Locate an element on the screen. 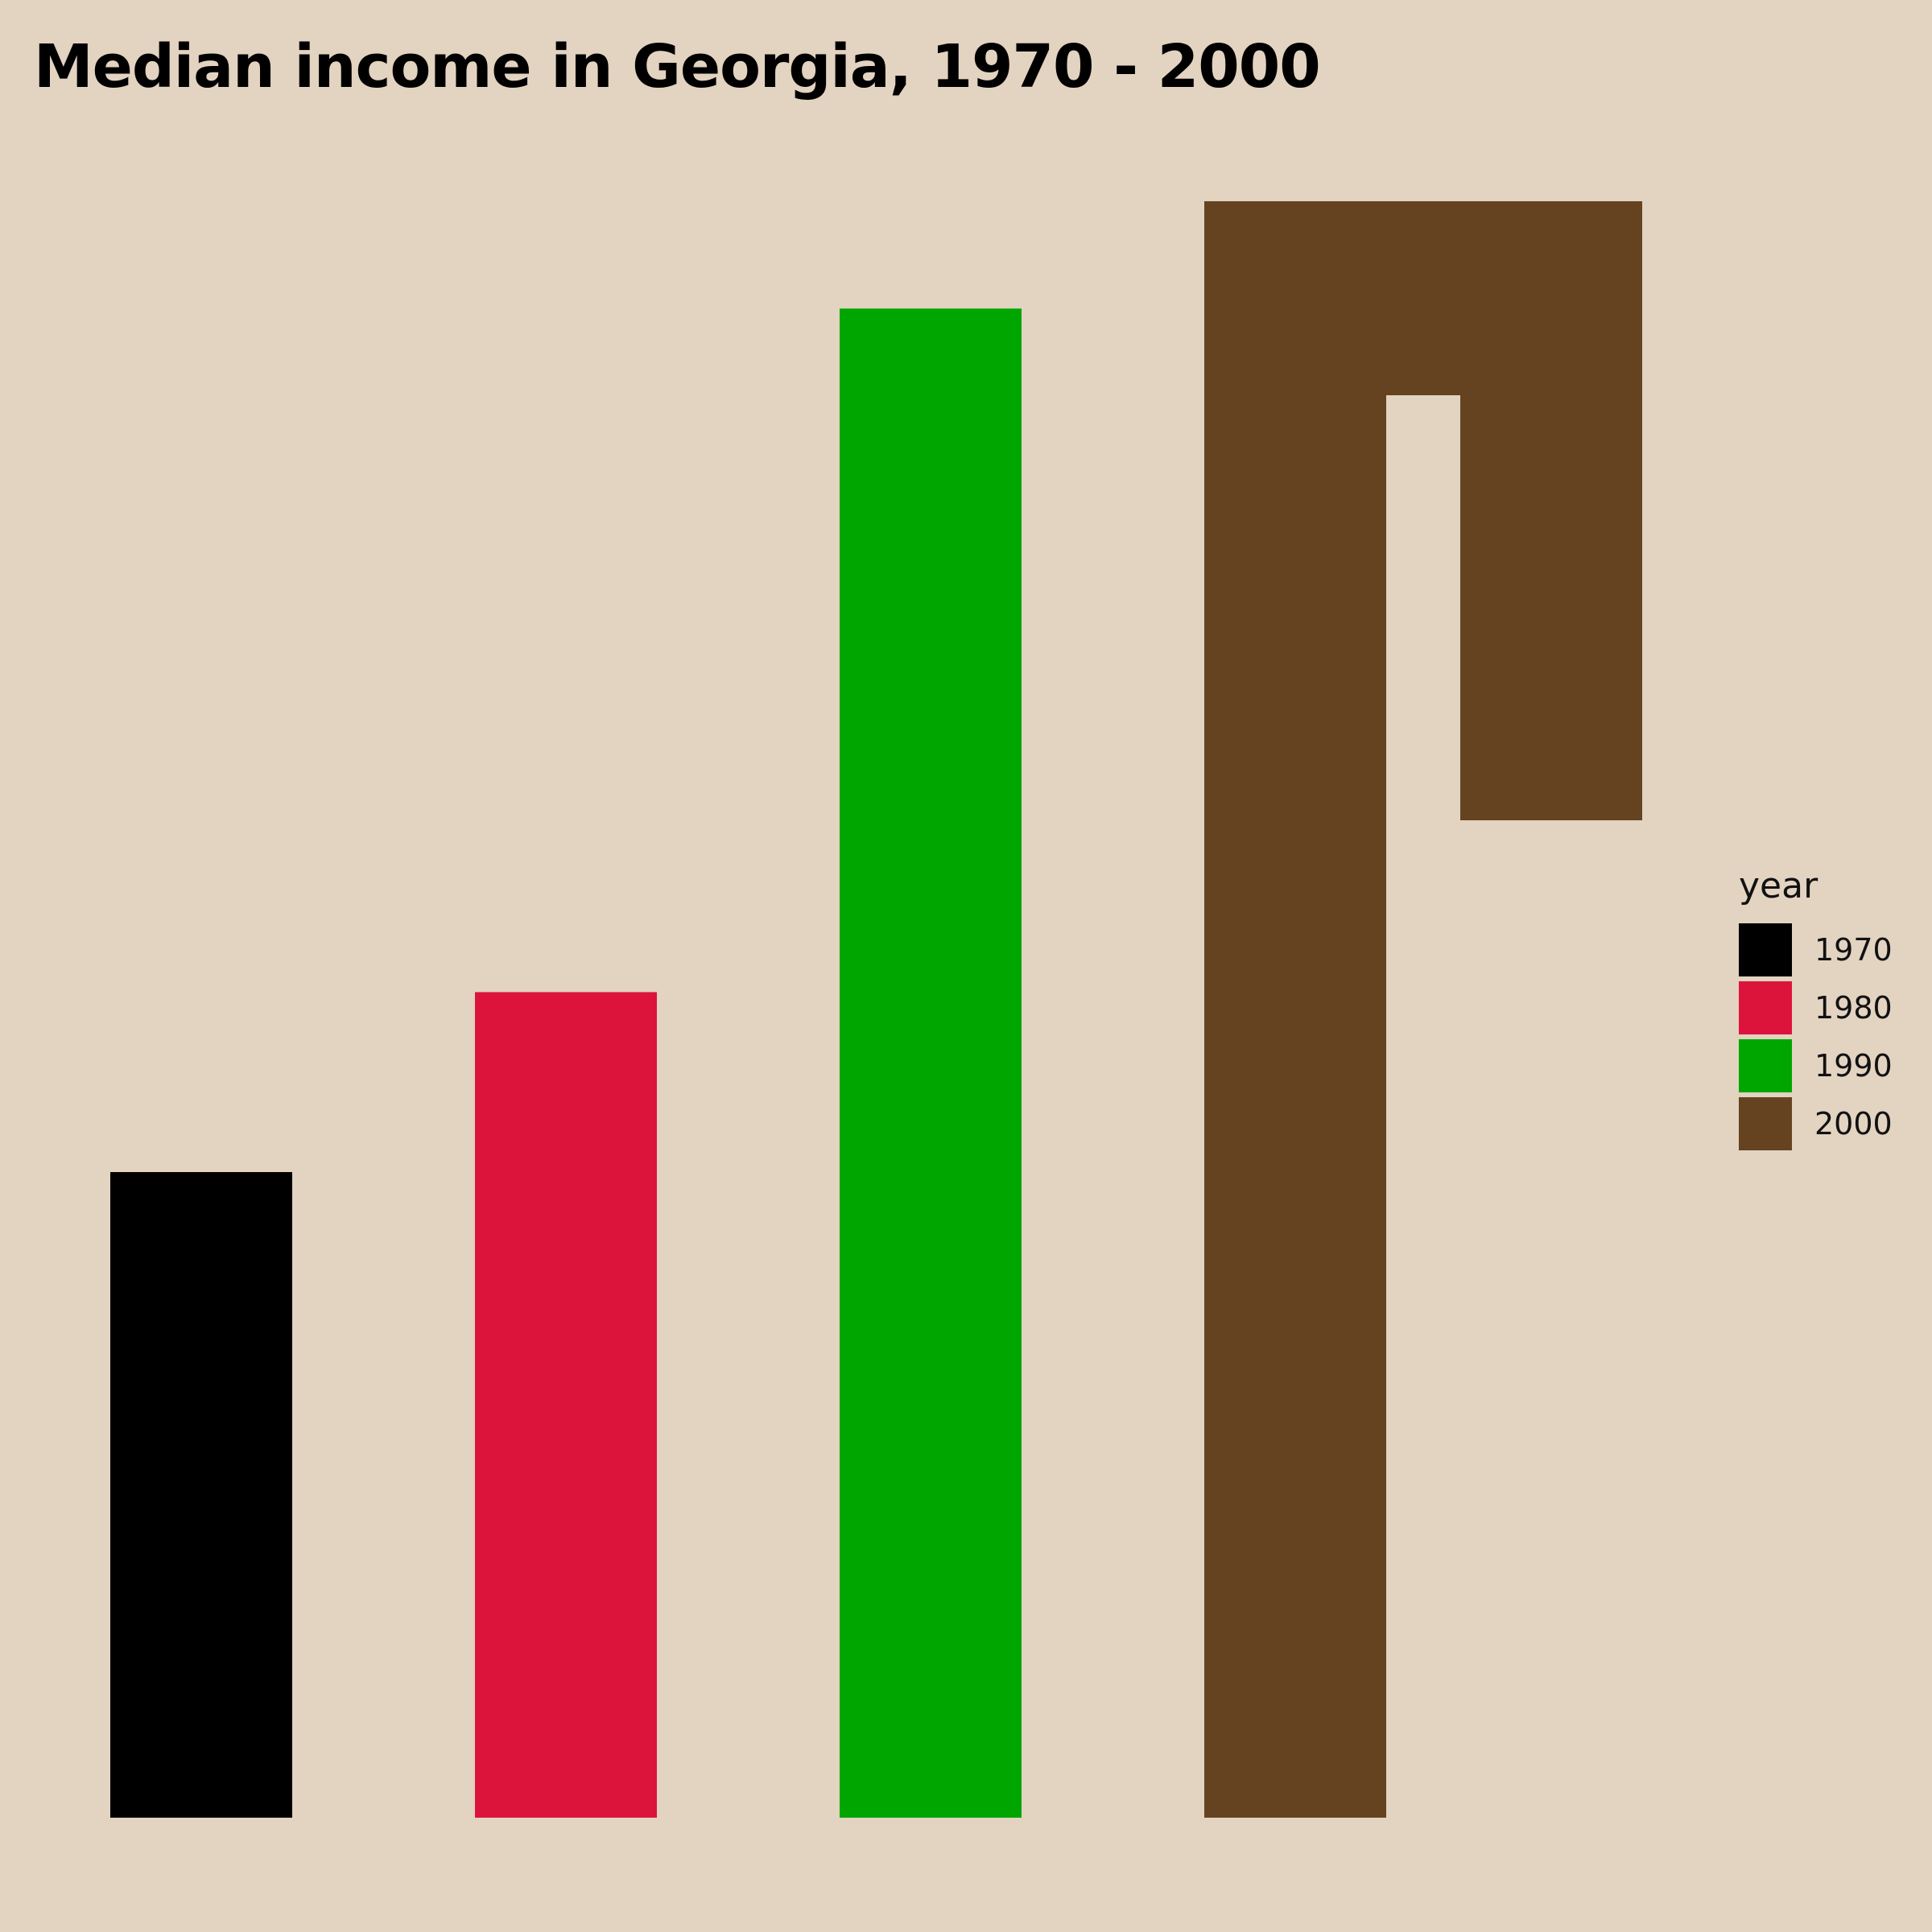 The height and width of the screenshot is (1932, 1932). legend-swatch-1990 is located at coordinates (1766, 1065).